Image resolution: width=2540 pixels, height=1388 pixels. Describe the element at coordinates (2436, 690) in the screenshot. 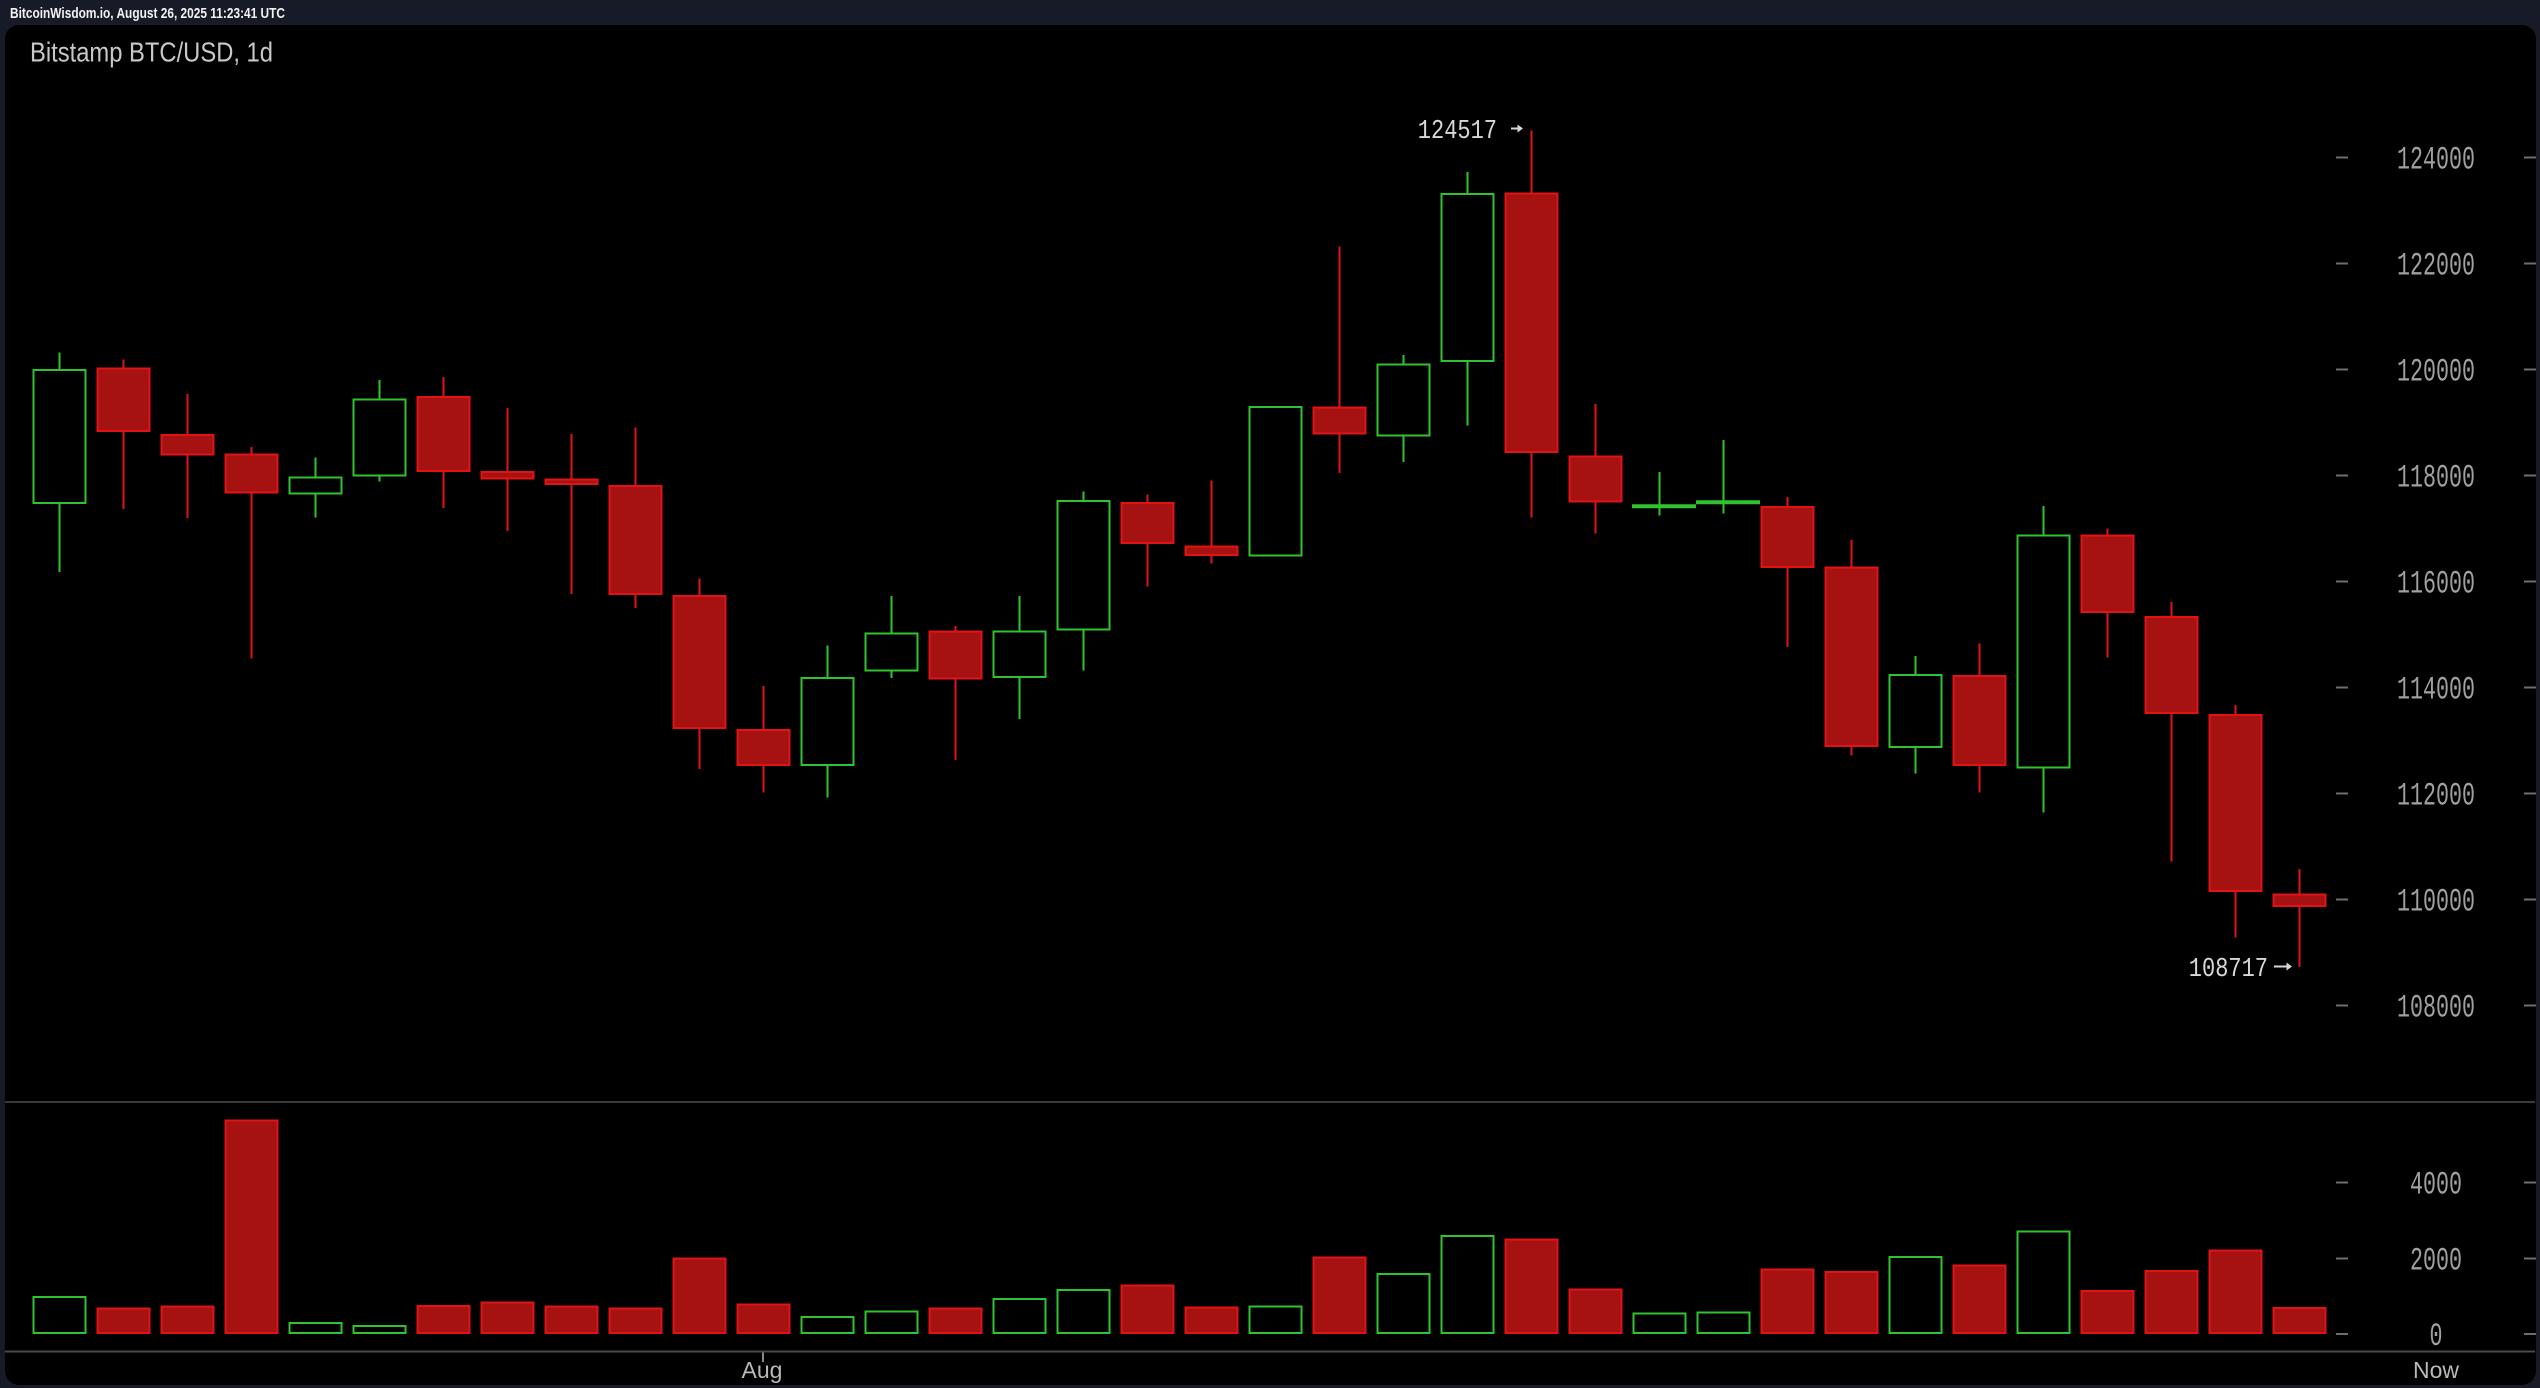

I see `svg-text: 114000` at that location.